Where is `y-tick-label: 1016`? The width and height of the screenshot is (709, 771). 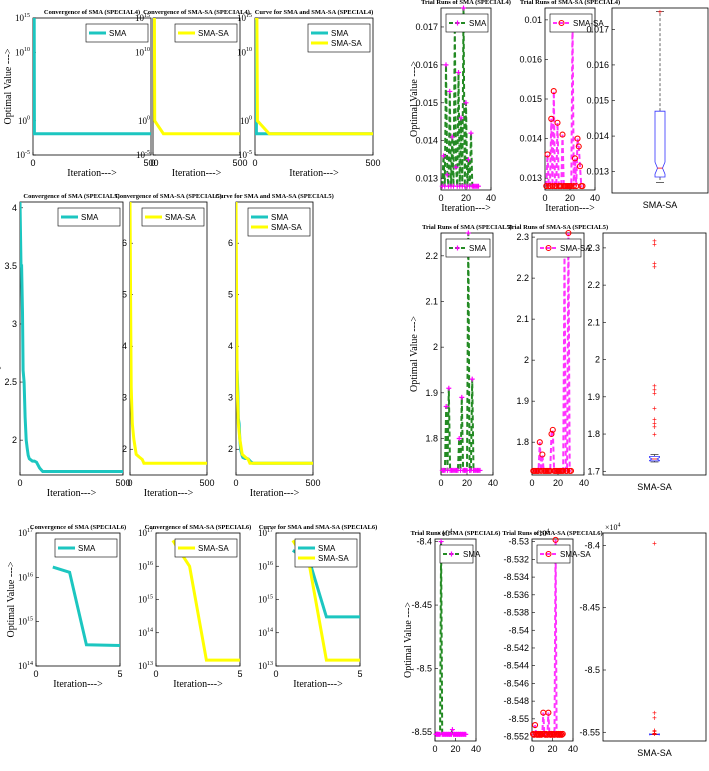 y-tick-label: 1016 is located at coordinates (25, 577).